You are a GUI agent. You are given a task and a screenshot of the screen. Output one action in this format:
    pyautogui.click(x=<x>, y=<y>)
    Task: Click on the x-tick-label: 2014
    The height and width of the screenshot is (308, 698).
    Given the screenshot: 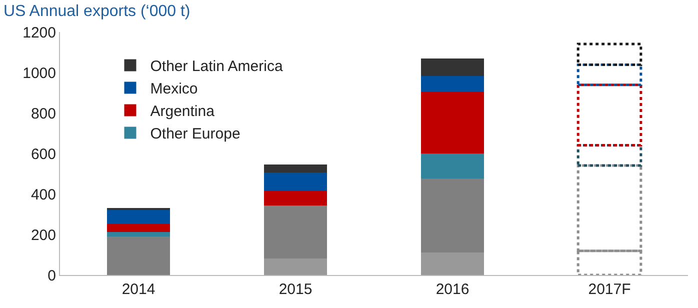 What is the action you would take?
    pyautogui.click(x=139, y=289)
    